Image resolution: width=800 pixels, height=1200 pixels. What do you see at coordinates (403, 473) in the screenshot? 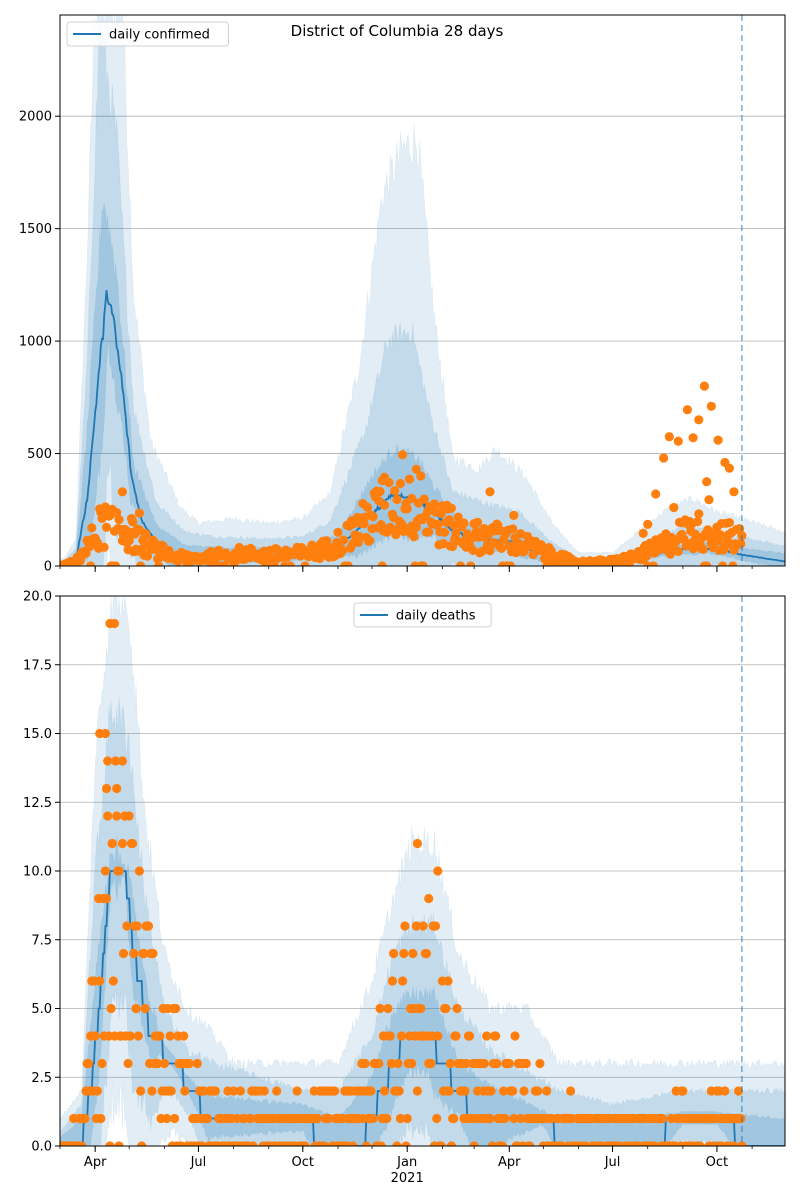
I see `observed-points` at bounding box center [403, 473].